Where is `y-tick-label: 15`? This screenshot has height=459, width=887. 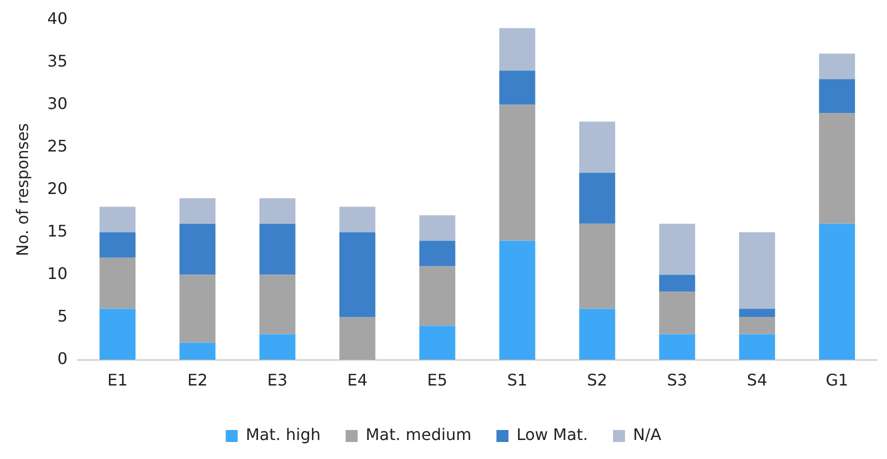 y-tick-label: 15 is located at coordinates (57, 230).